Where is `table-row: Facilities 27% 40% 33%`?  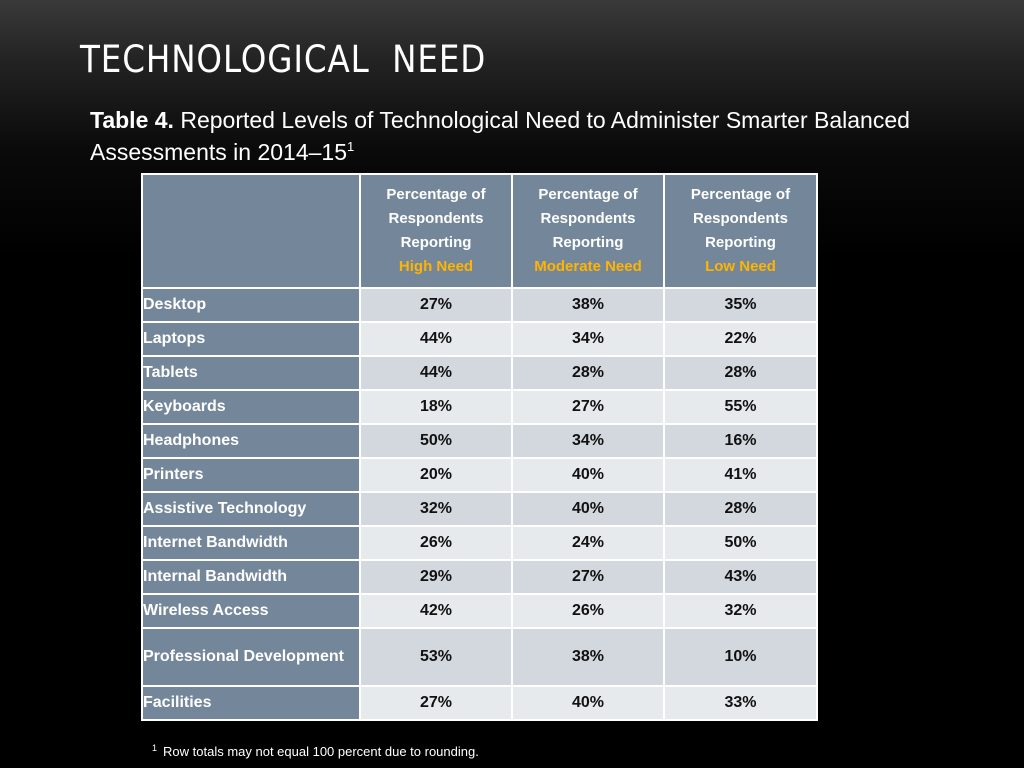 table-row: Facilities 27% 40% 33% is located at coordinates (479, 703).